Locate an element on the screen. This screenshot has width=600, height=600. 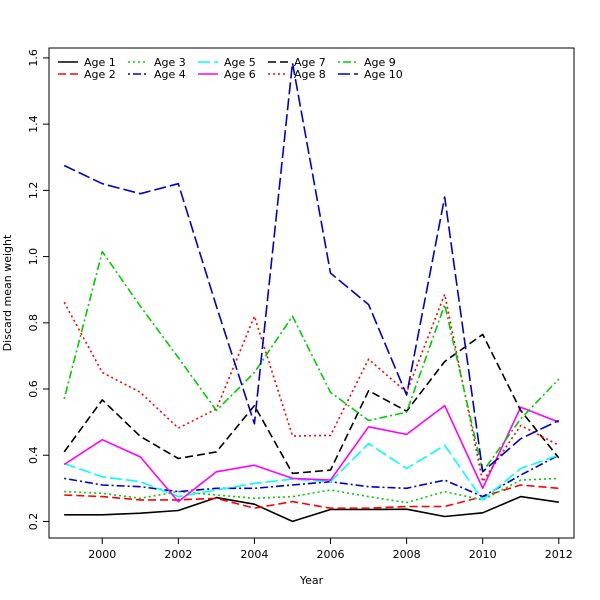
y-tick-label: 1.0 is located at coordinates (33, 257).